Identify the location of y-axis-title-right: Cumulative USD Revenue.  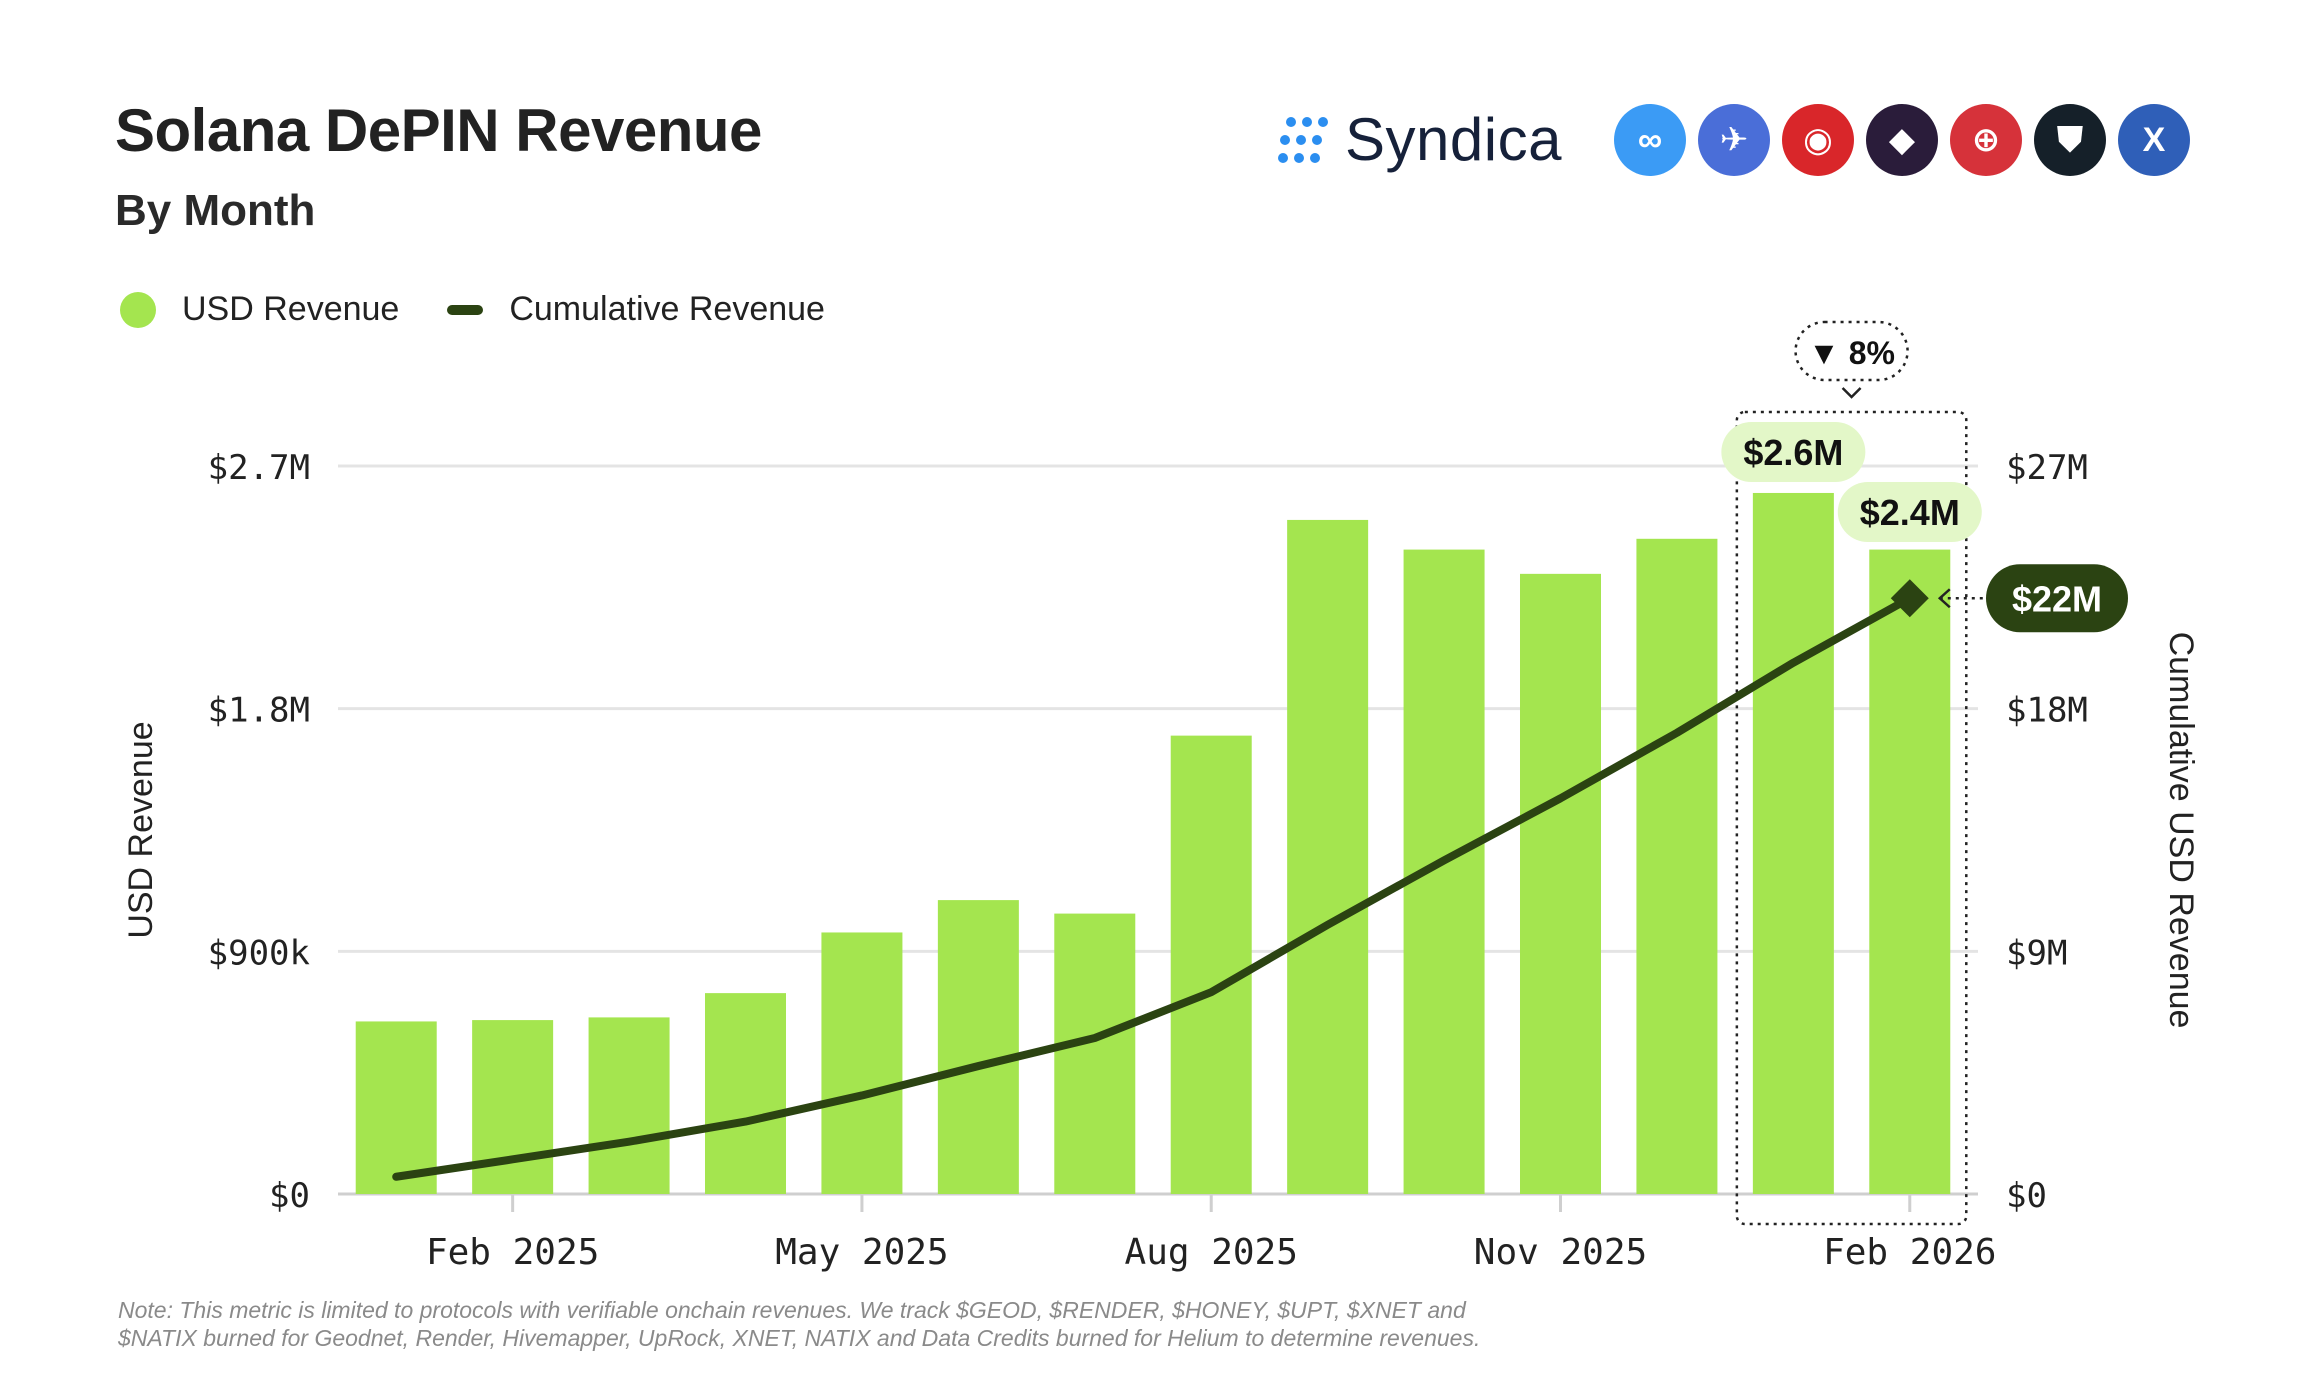
(2181, 830).